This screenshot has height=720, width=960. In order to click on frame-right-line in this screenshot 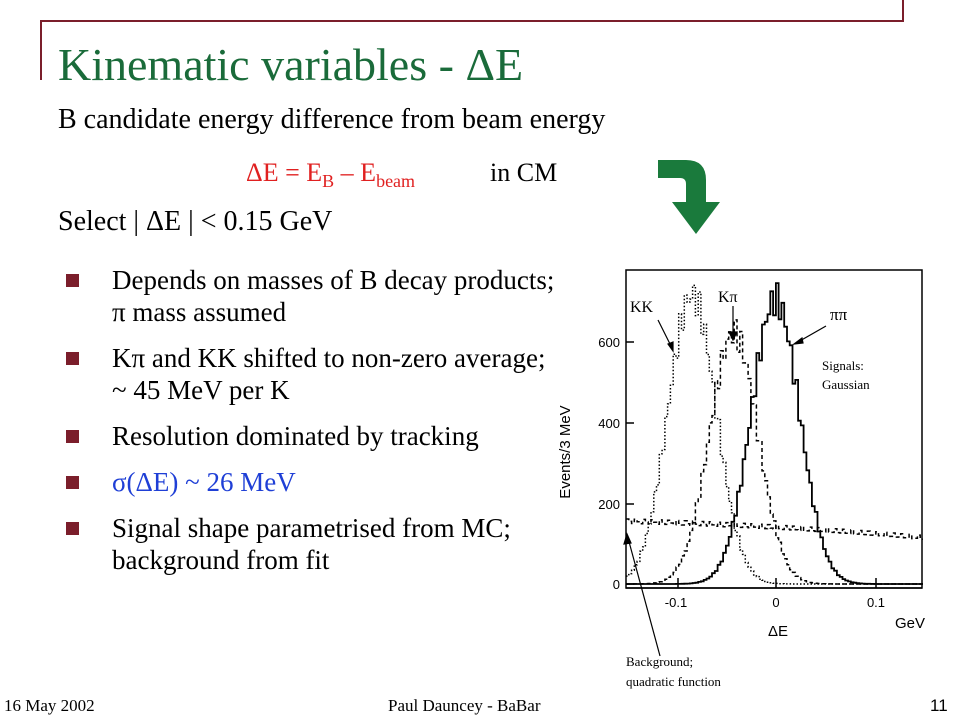, I will do `click(903, 11)`.